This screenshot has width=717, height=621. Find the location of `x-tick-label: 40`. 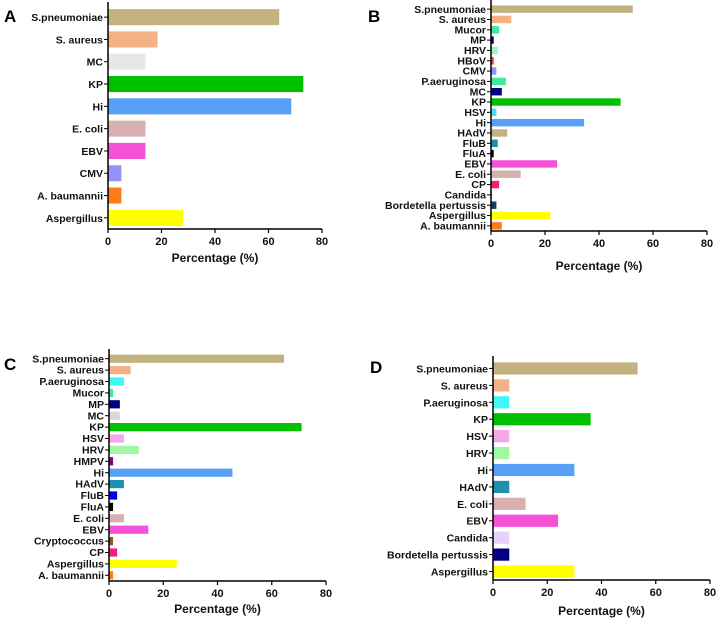

x-tick-label: 40 is located at coordinates (217, 594).